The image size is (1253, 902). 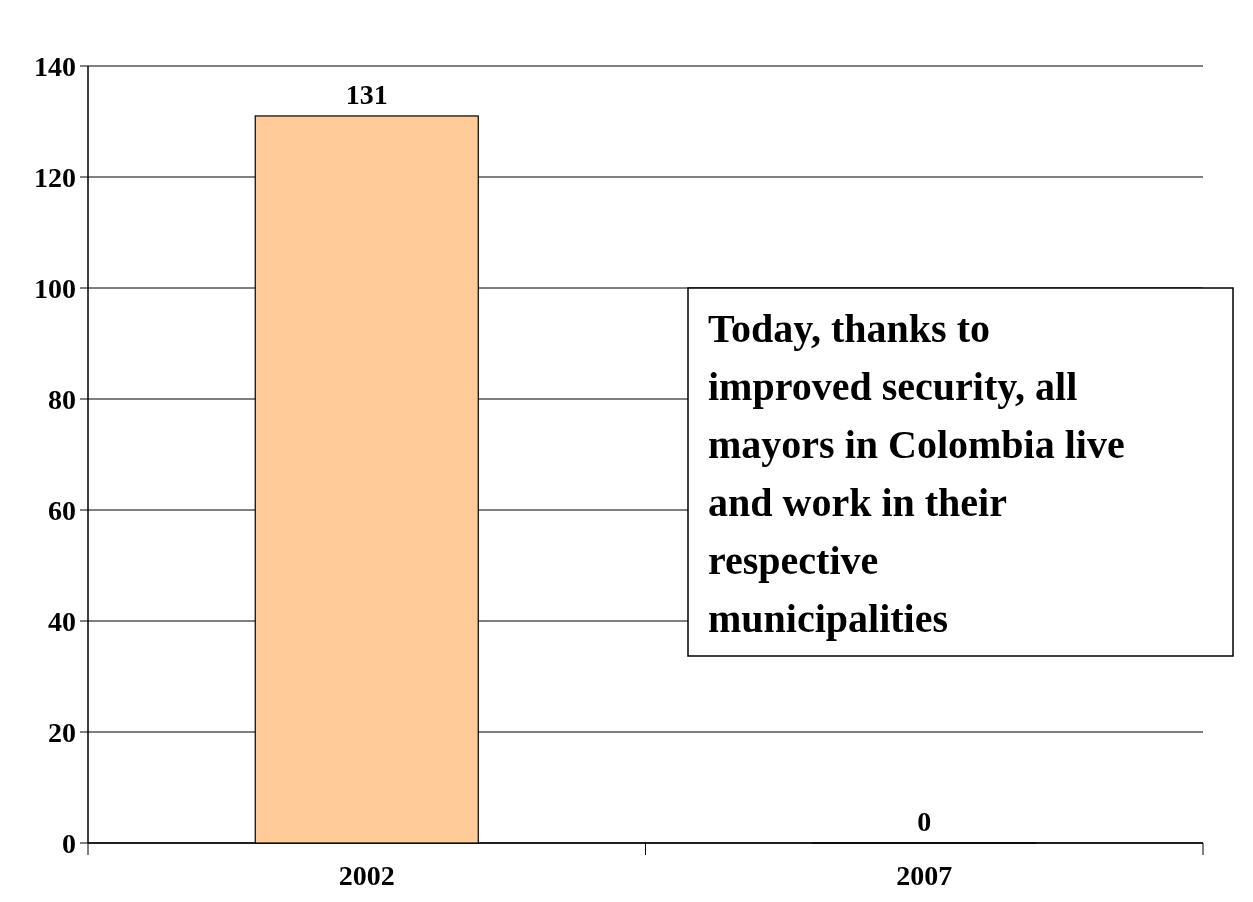 What do you see at coordinates (55, 66) in the screenshot?
I see `y-tick-label: 140` at bounding box center [55, 66].